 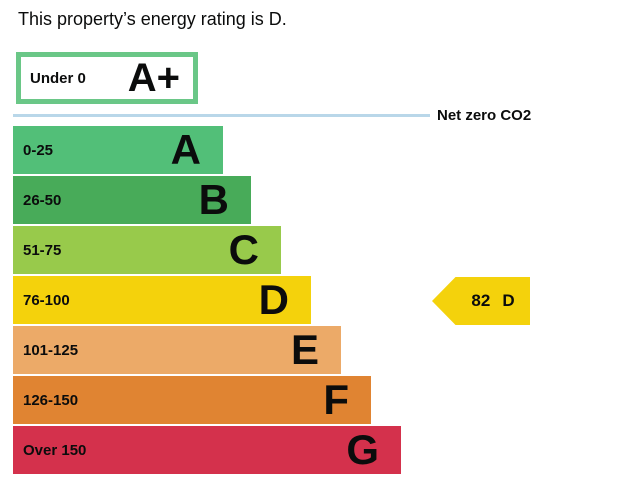 I want to click on band-letter: F, so click(x=336, y=399).